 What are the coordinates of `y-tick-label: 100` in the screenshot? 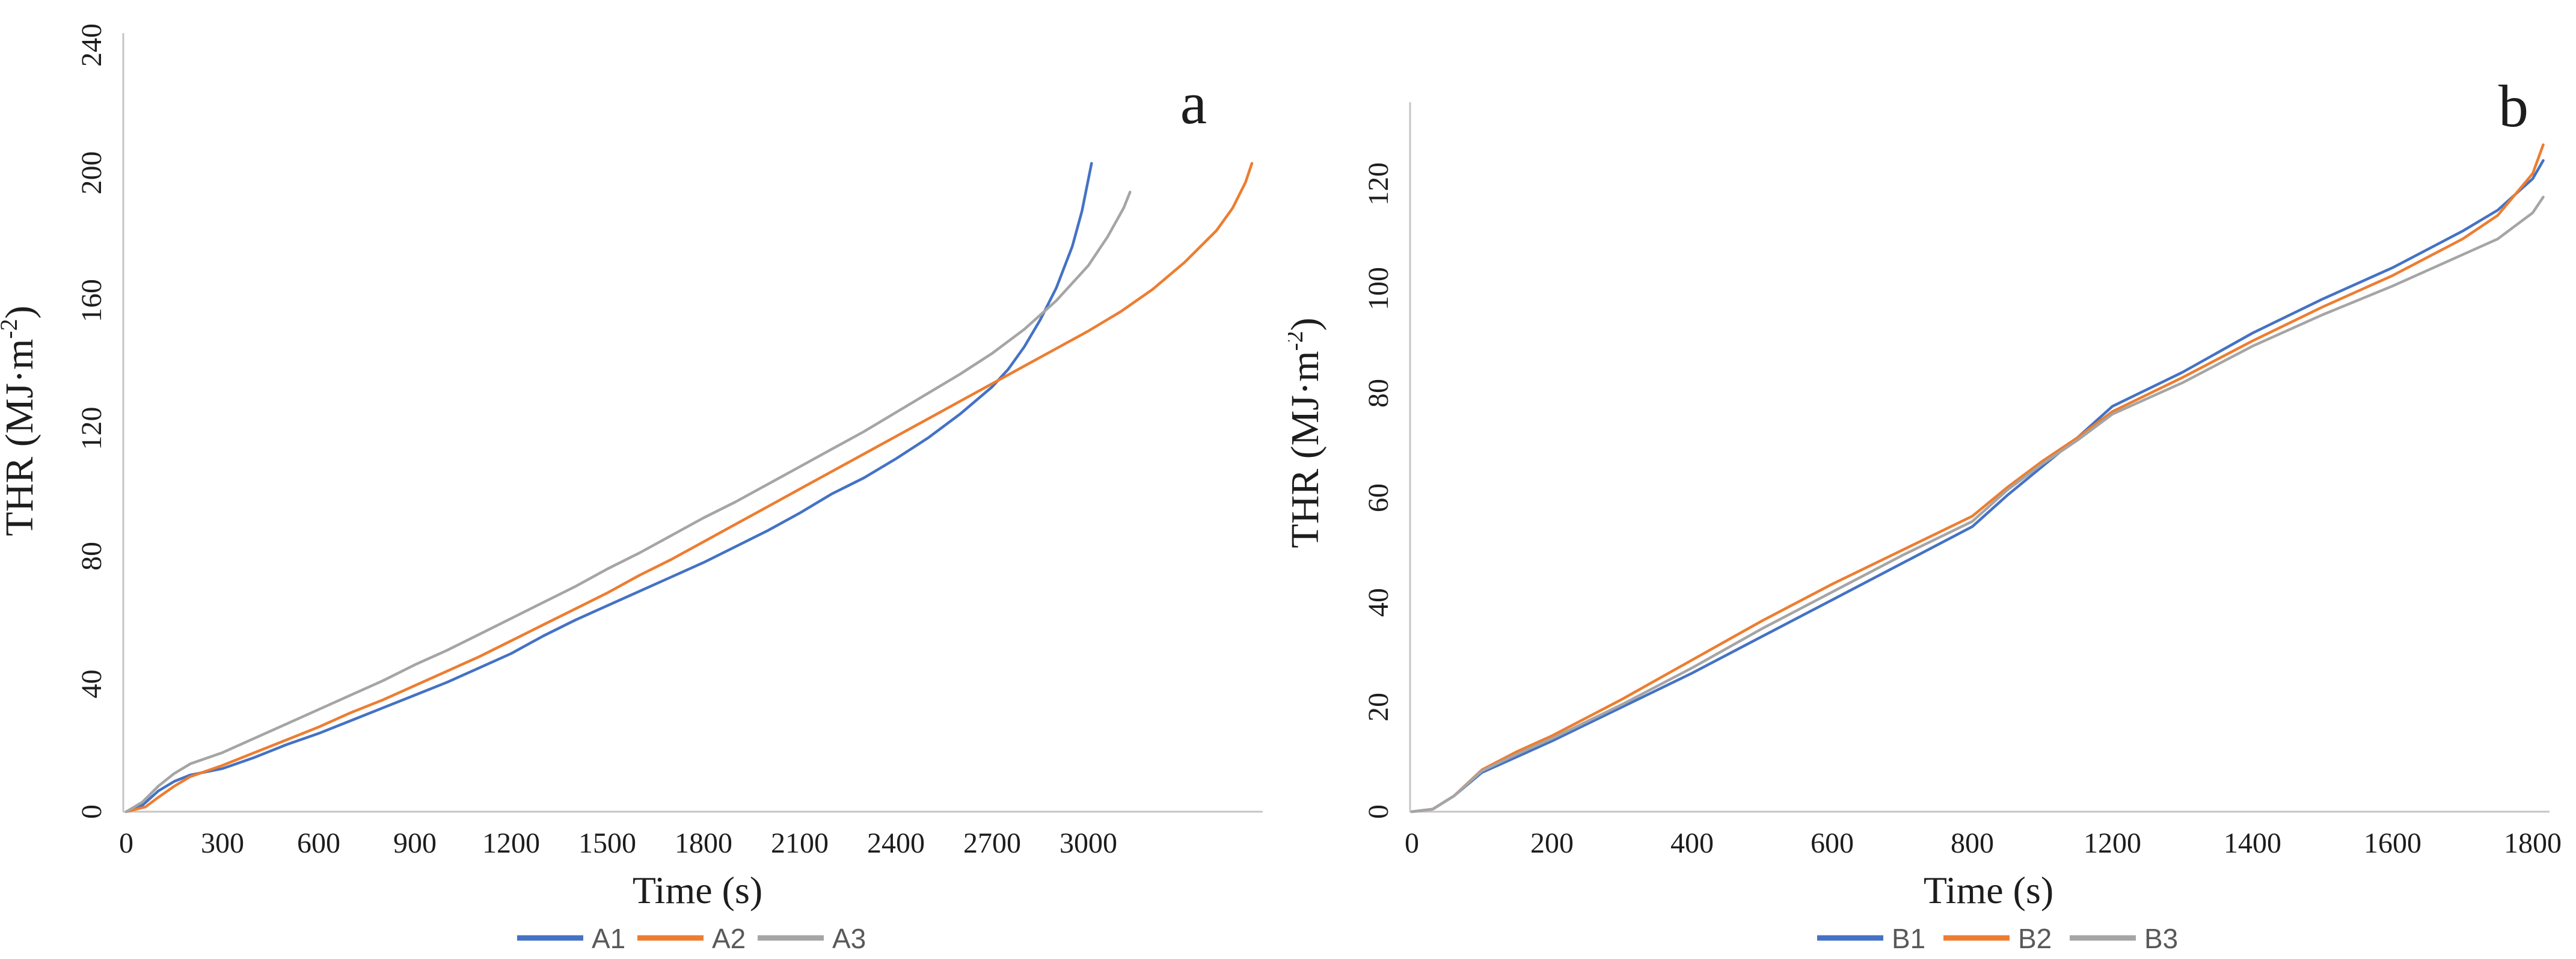 It's located at (1378, 288).